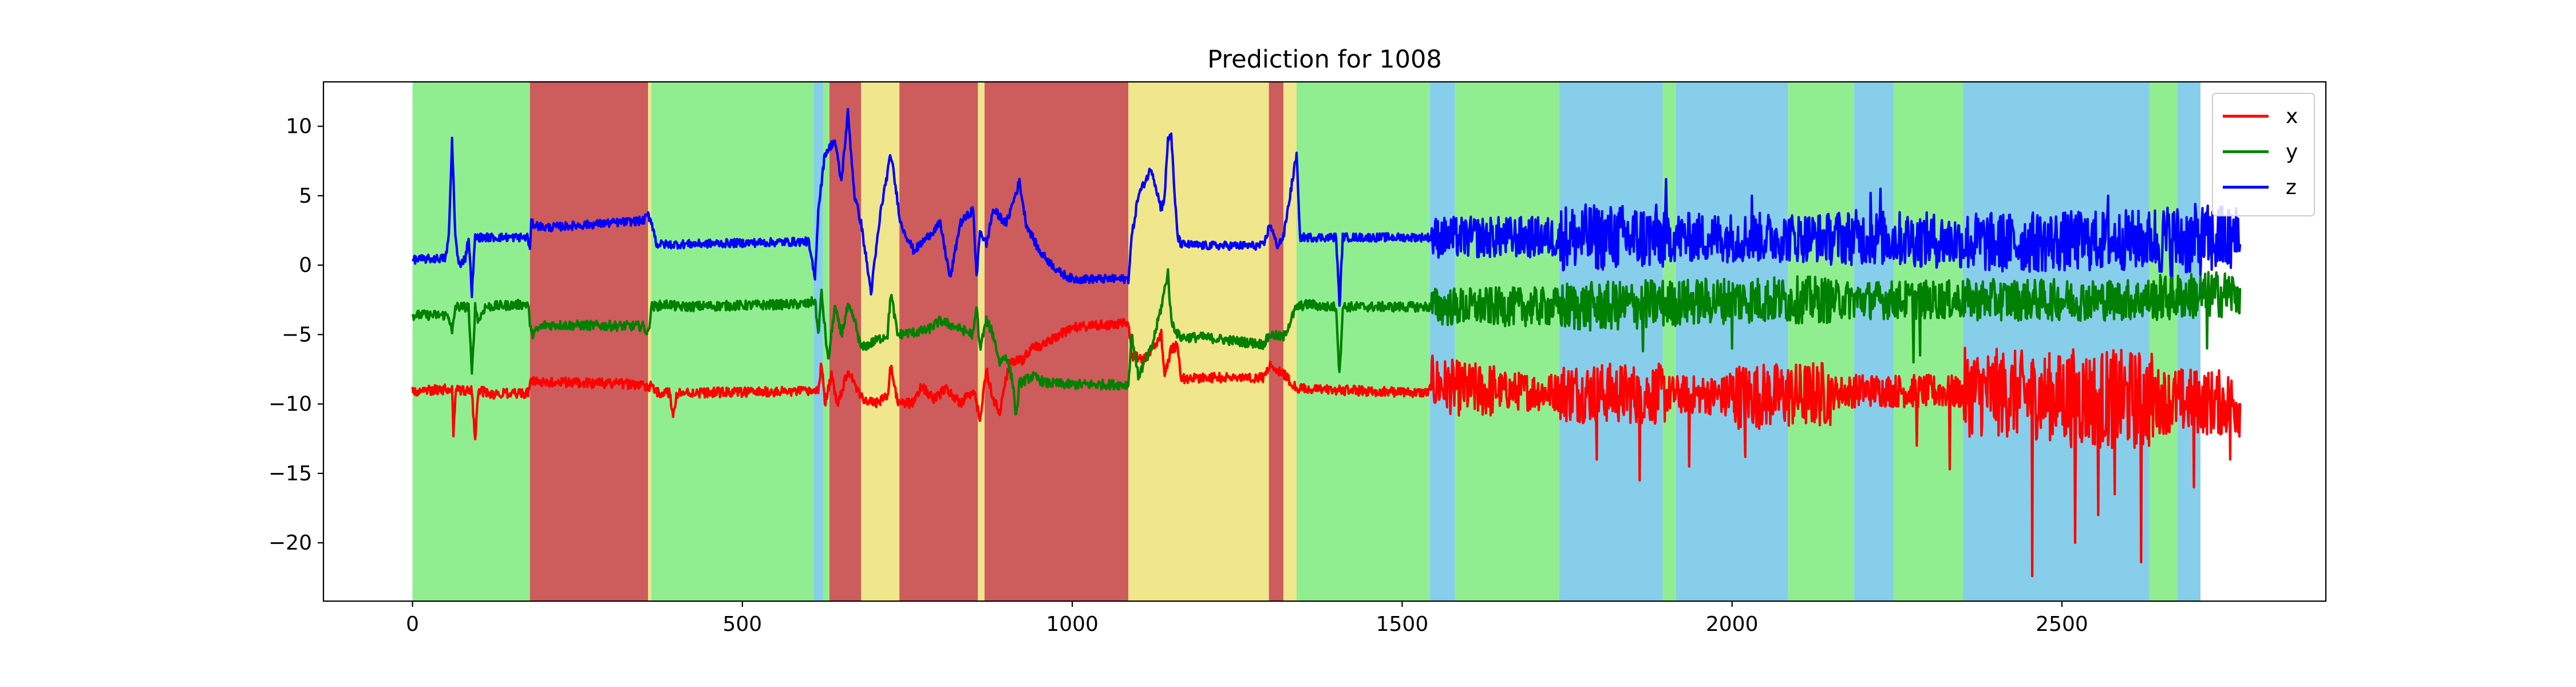  What do you see at coordinates (2291, 188) in the screenshot?
I see `legend-label-z: z` at bounding box center [2291, 188].